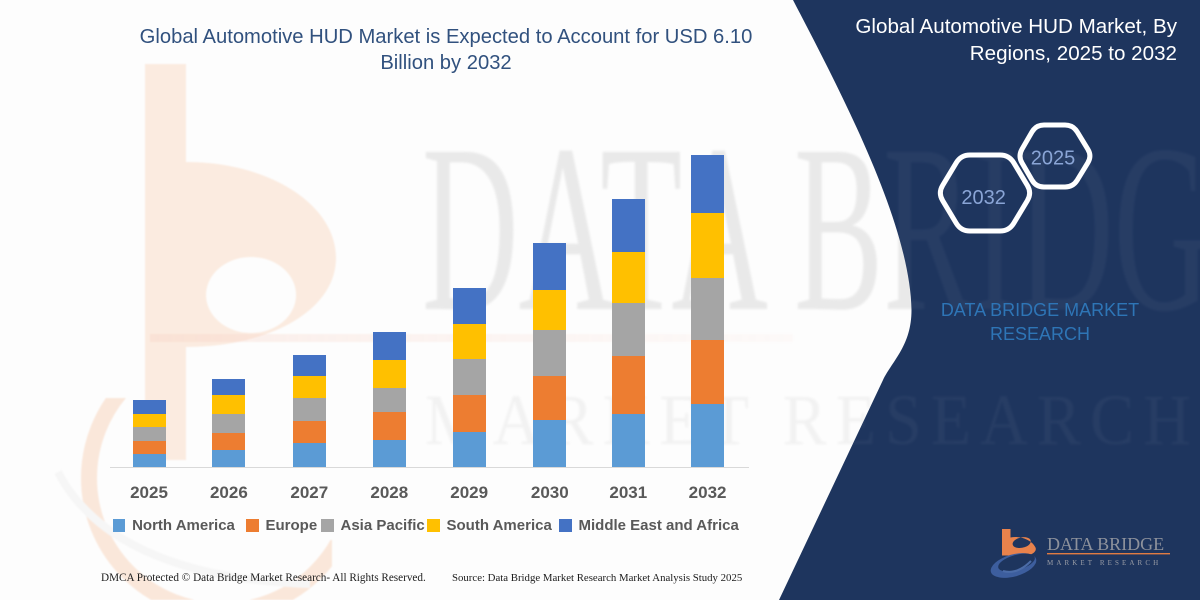  I want to click on svg-text: 2025, so click(1053, 159).